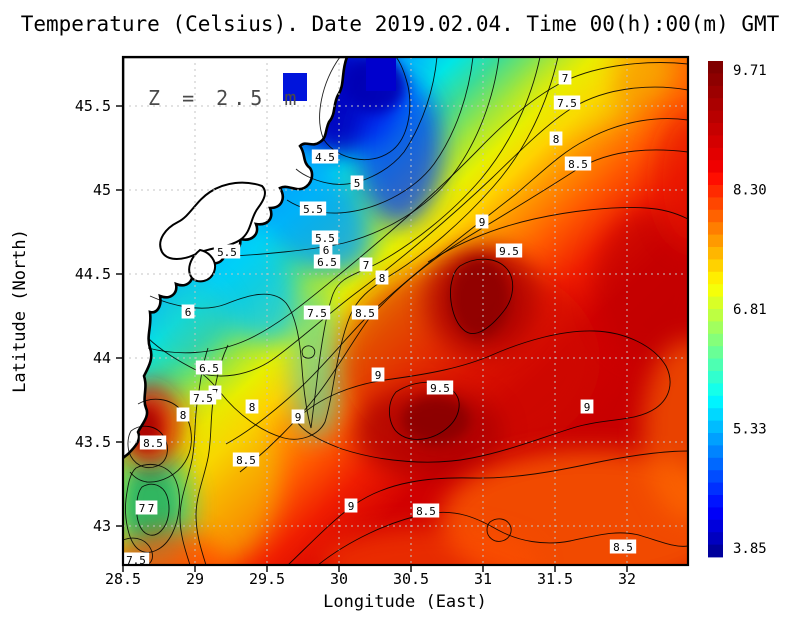 The width and height of the screenshot is (800, 618). I want to click on y-tick-label: 44.5, so click(93, 274).